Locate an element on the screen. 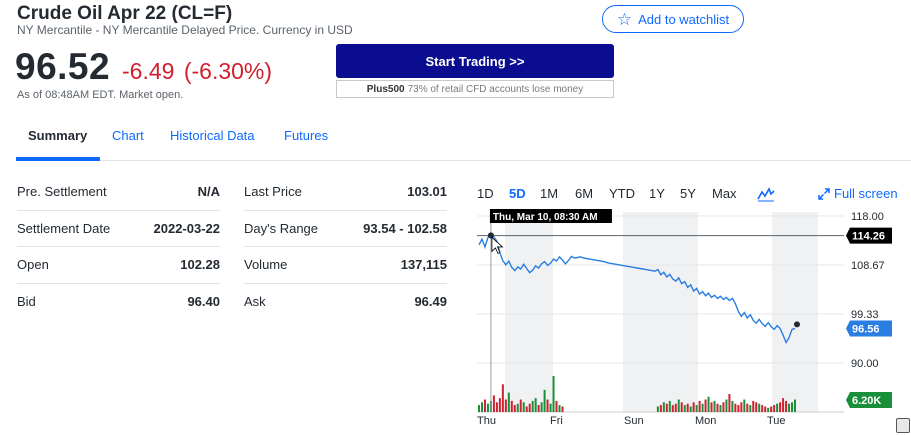  range-1m: 1M is located at coordinates (549, 193).